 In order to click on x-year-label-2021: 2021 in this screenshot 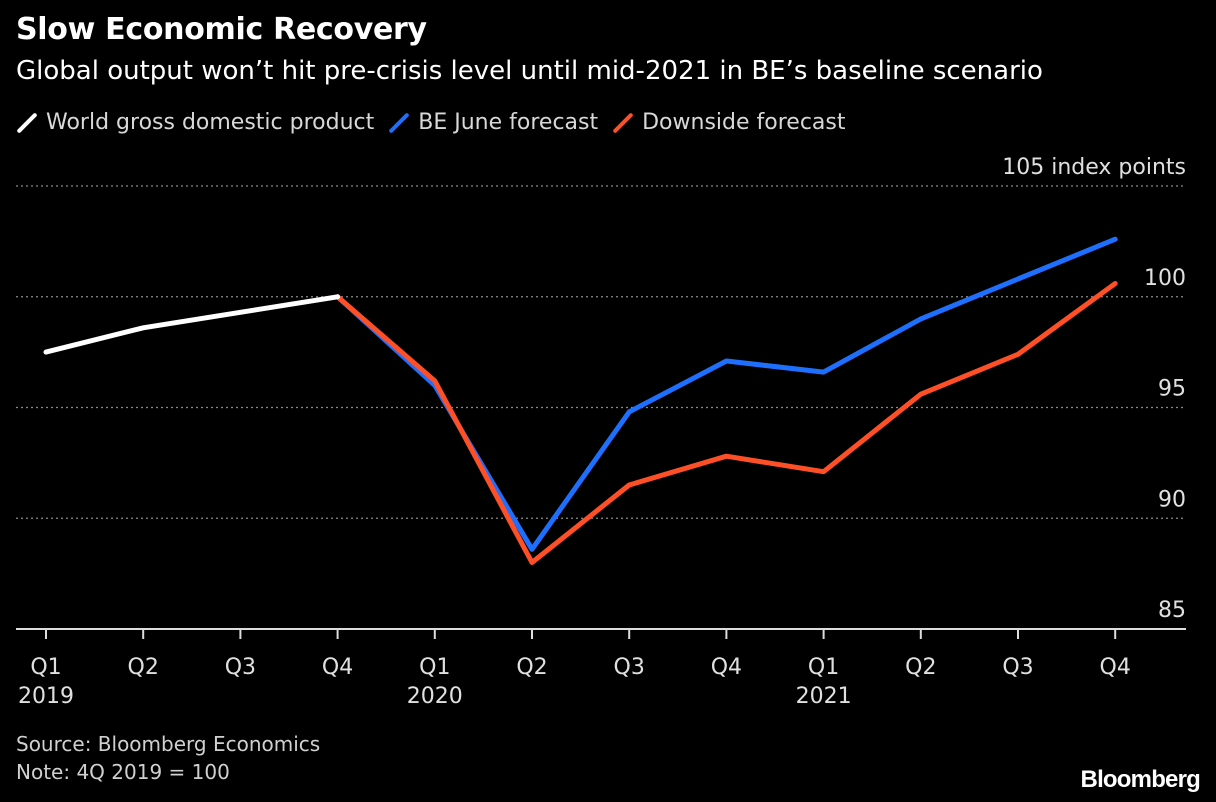, I will do `click(824, 696)`.